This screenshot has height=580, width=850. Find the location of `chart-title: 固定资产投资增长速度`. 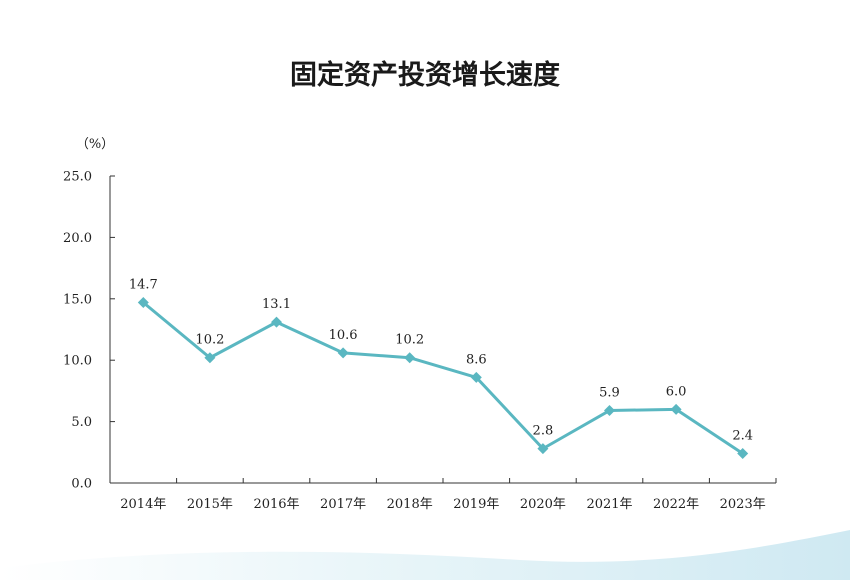

chart-title: 固定资产投资增长速度 is located at coordinates (425, 75).